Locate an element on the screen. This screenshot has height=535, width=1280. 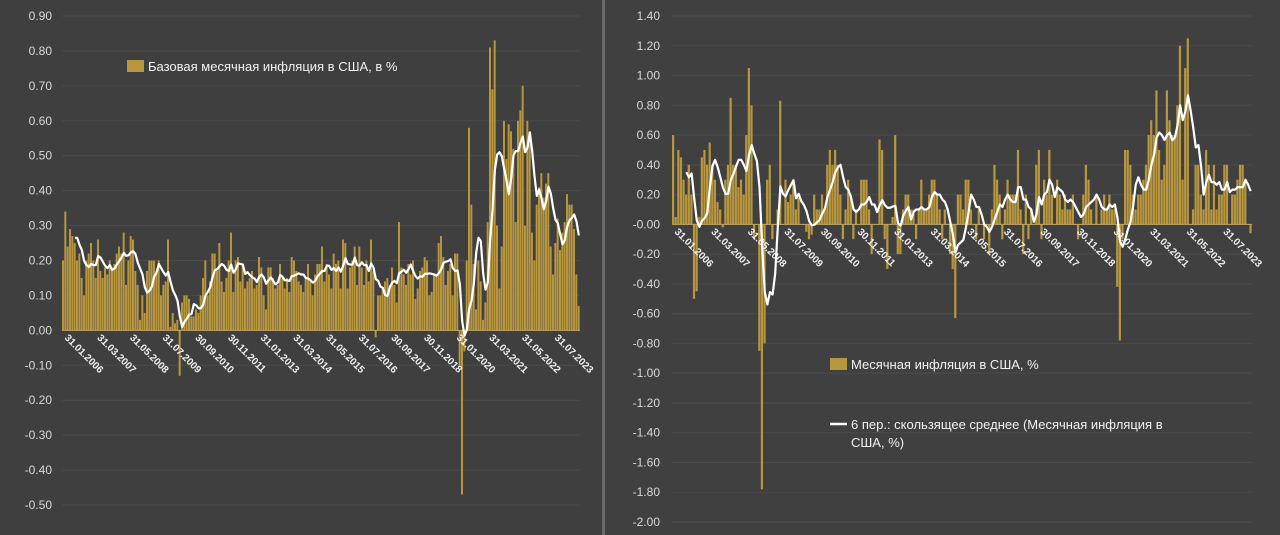
y-tick-label: -0.00 is located at coordinates (647, 224).